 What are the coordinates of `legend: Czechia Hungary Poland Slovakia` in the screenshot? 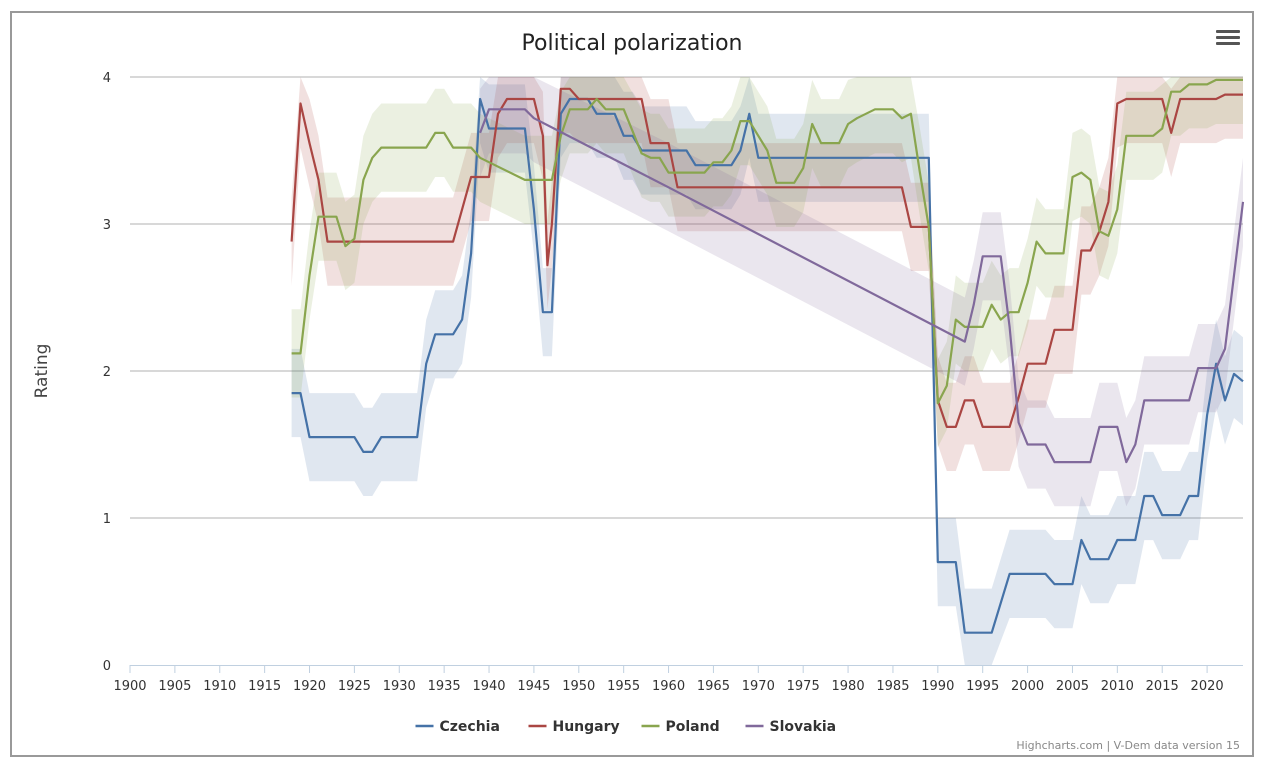 It's located at (626, 727).